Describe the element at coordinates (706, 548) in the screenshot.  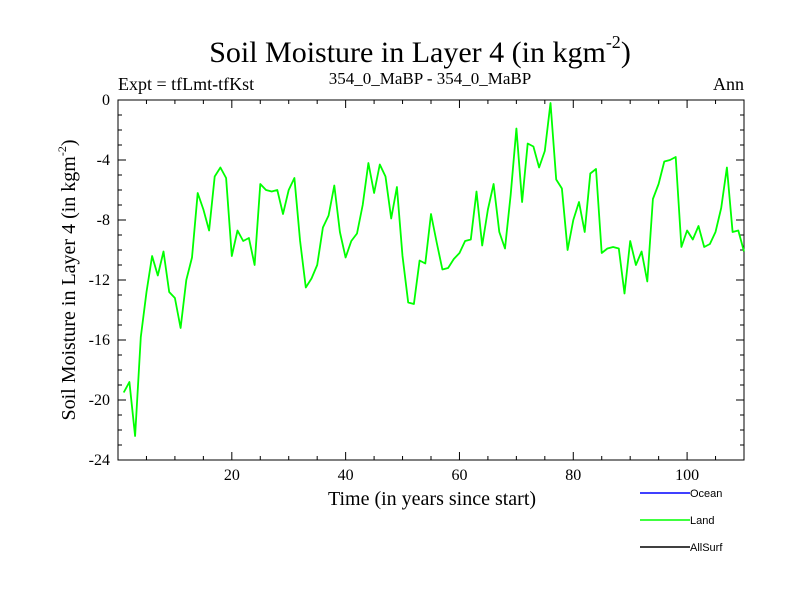
I see `legend-label-allsurf: AllSurf` at that location.